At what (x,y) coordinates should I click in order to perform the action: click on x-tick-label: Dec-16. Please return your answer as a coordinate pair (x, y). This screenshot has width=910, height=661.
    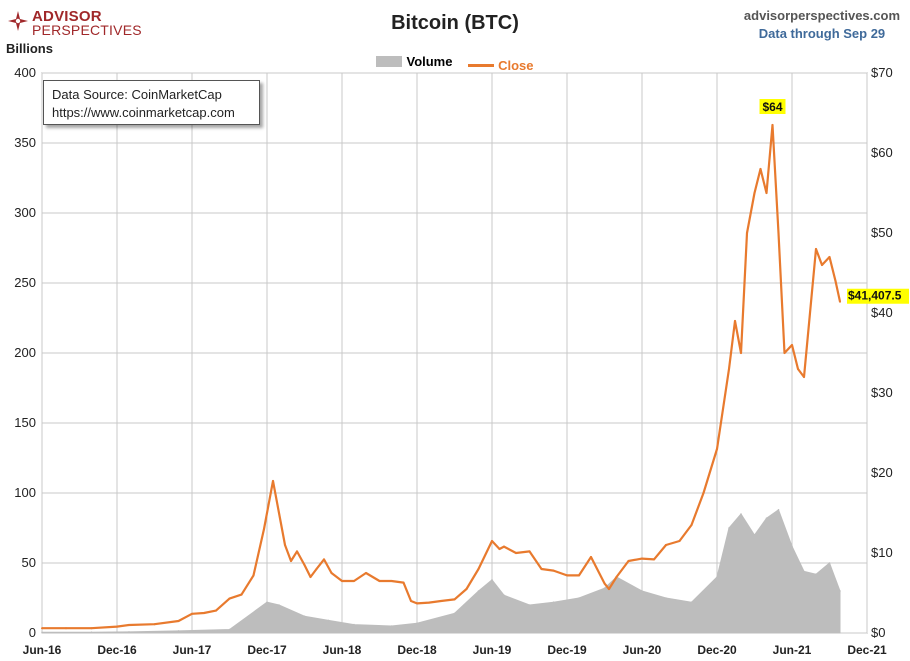
    Looking at the image, I should click on (117, 650).